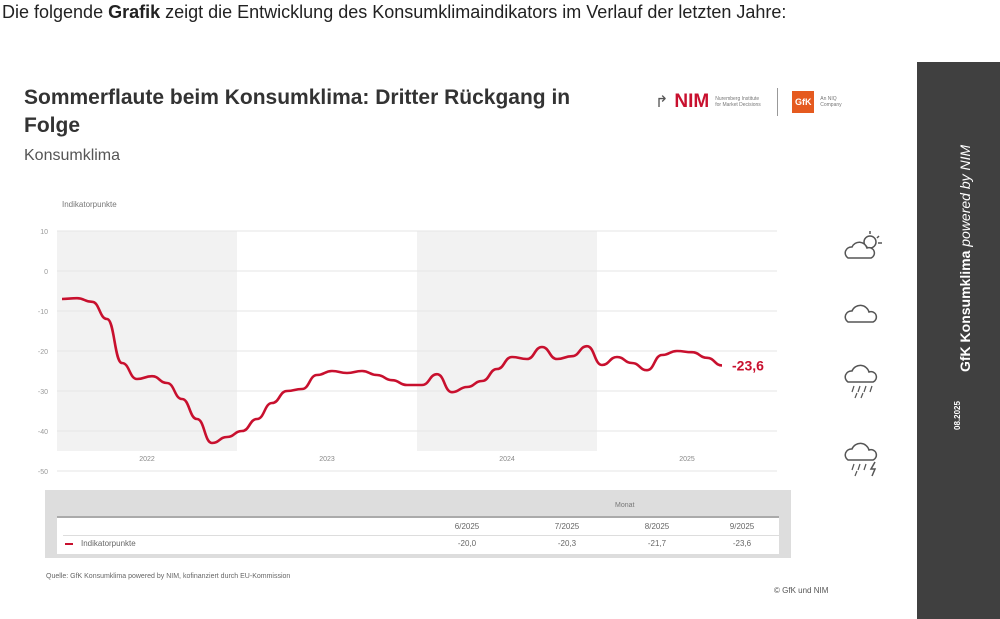 The height and width of the screenshot is (619, 1000). I want to click on side-title-bold: GfK Konsumklima, so click(965, 311).